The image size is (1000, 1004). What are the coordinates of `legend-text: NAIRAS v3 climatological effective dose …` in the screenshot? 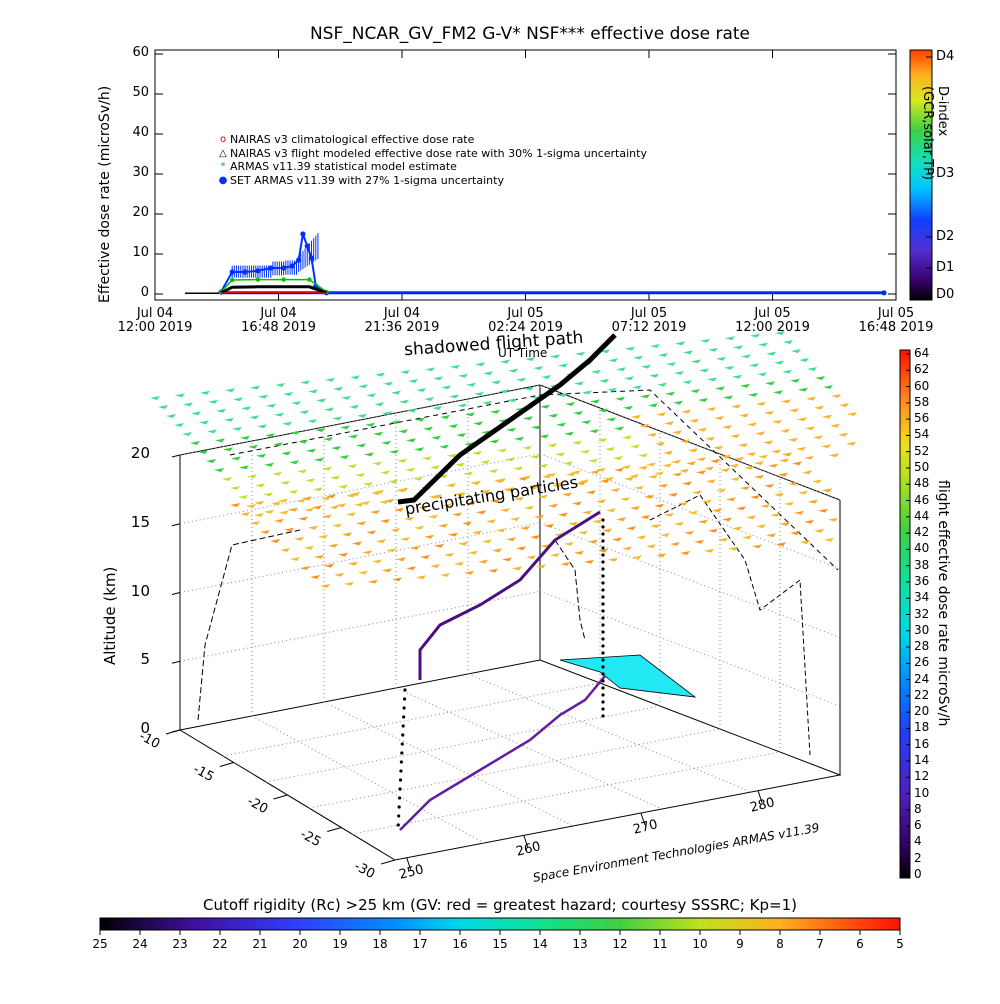 It's located at (352, 139).